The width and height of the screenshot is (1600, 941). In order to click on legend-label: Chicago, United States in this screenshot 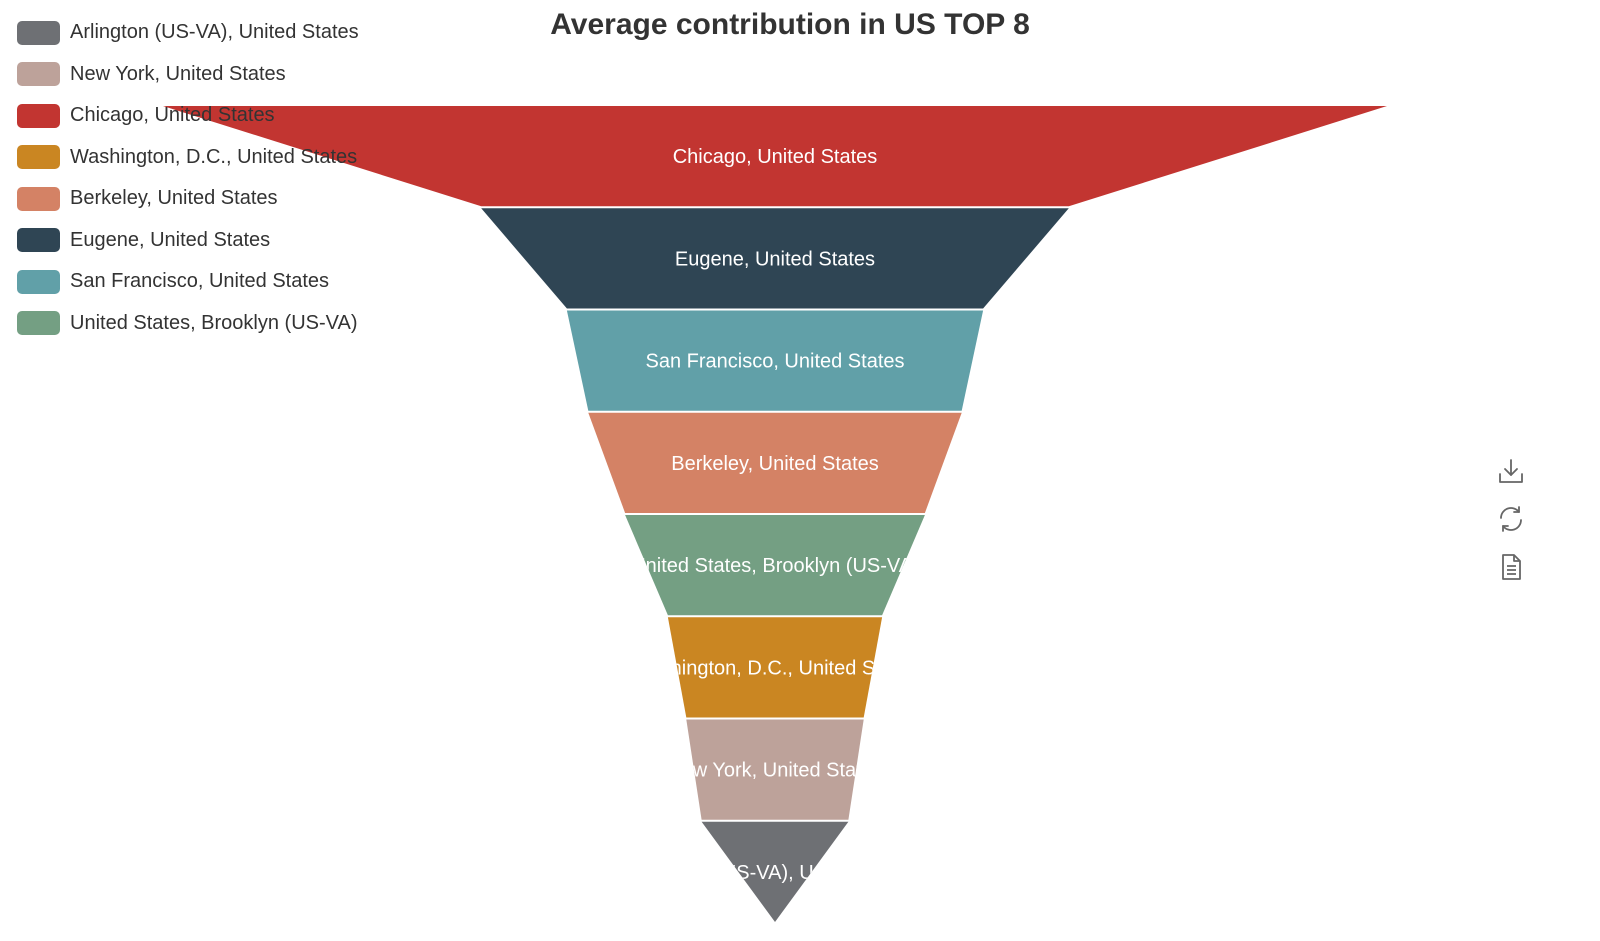, I will do `click(172, 115)`.